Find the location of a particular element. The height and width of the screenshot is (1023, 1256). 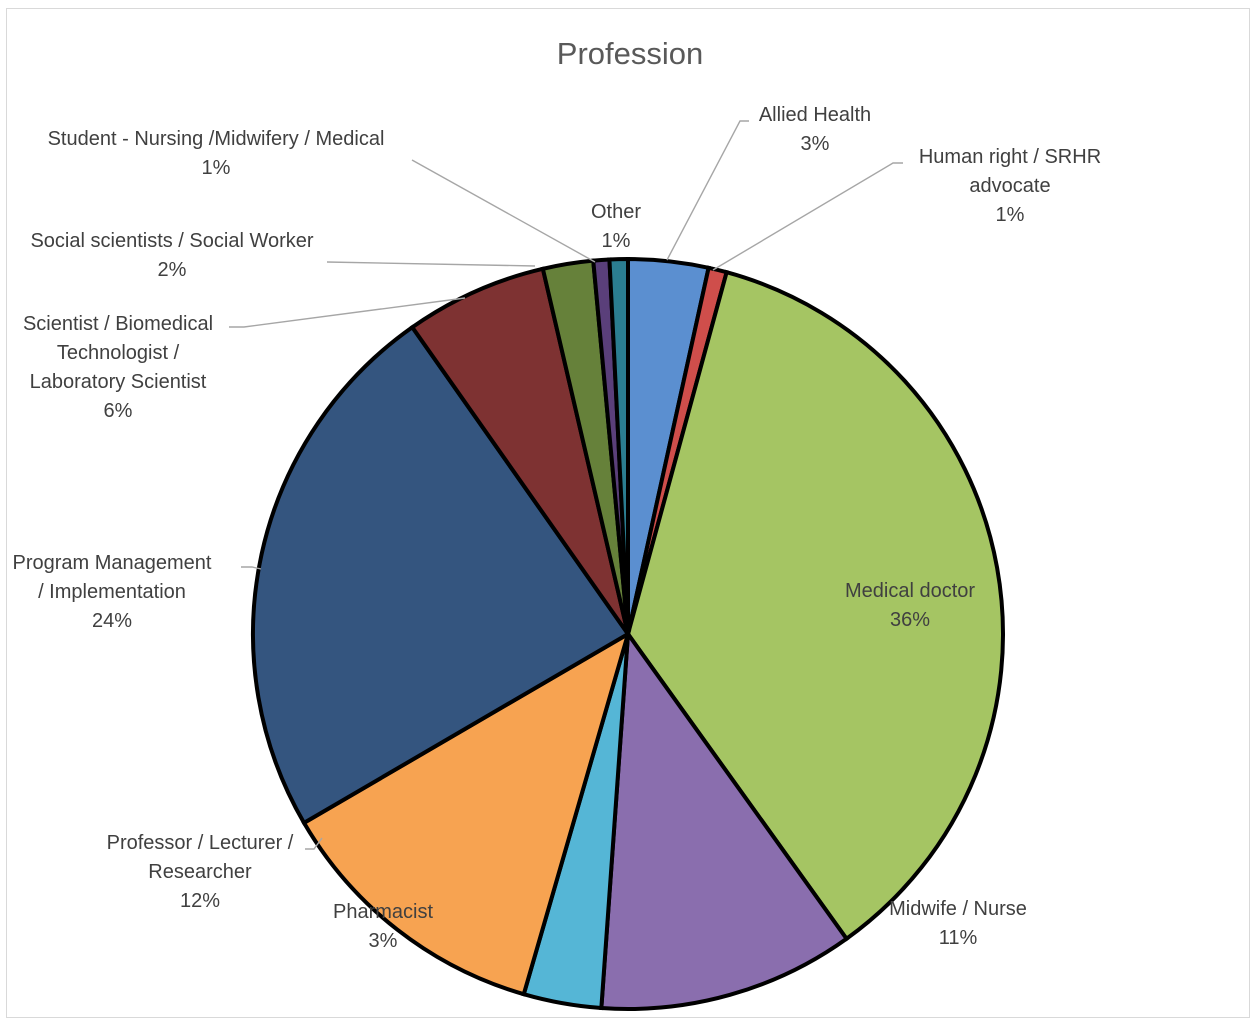

slice-label: Medical doctor 36% is located at coordinates (910, 605).